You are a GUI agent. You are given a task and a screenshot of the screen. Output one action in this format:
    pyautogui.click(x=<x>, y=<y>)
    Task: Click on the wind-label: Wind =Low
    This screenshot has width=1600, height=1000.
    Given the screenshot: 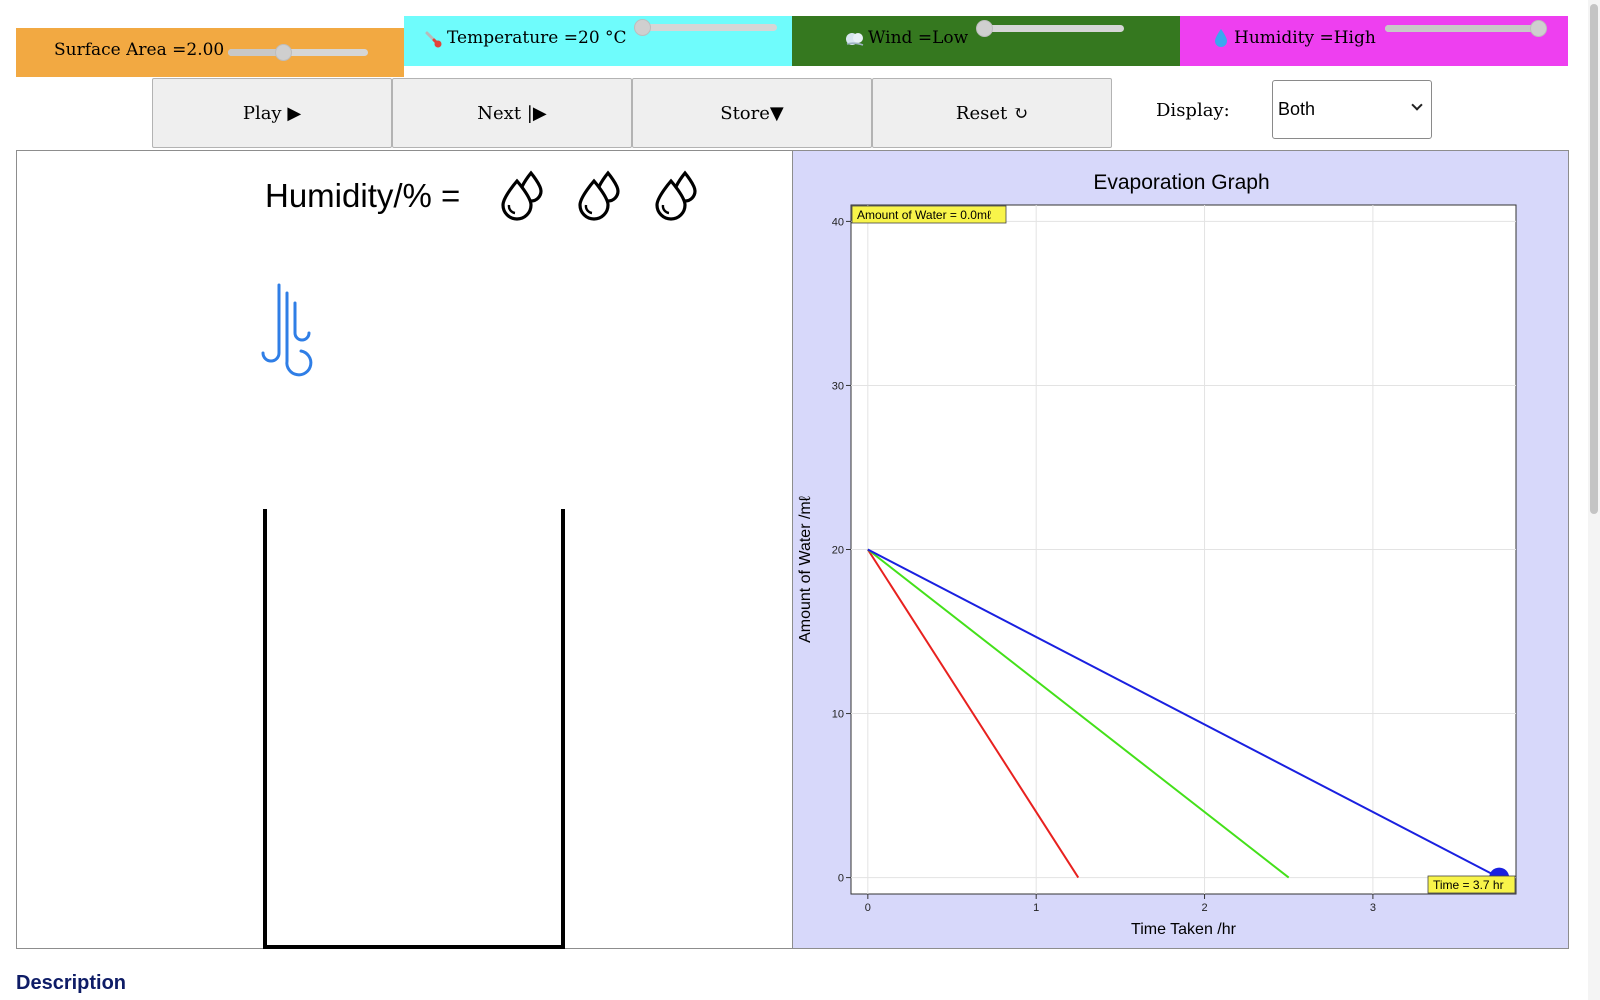 What is the action you would take?
    pyautogui.click(x=918, y=38)
    